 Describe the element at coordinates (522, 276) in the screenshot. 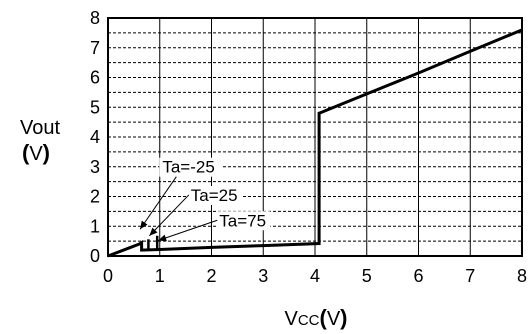

I see `x-tick-label: 8` at that location.